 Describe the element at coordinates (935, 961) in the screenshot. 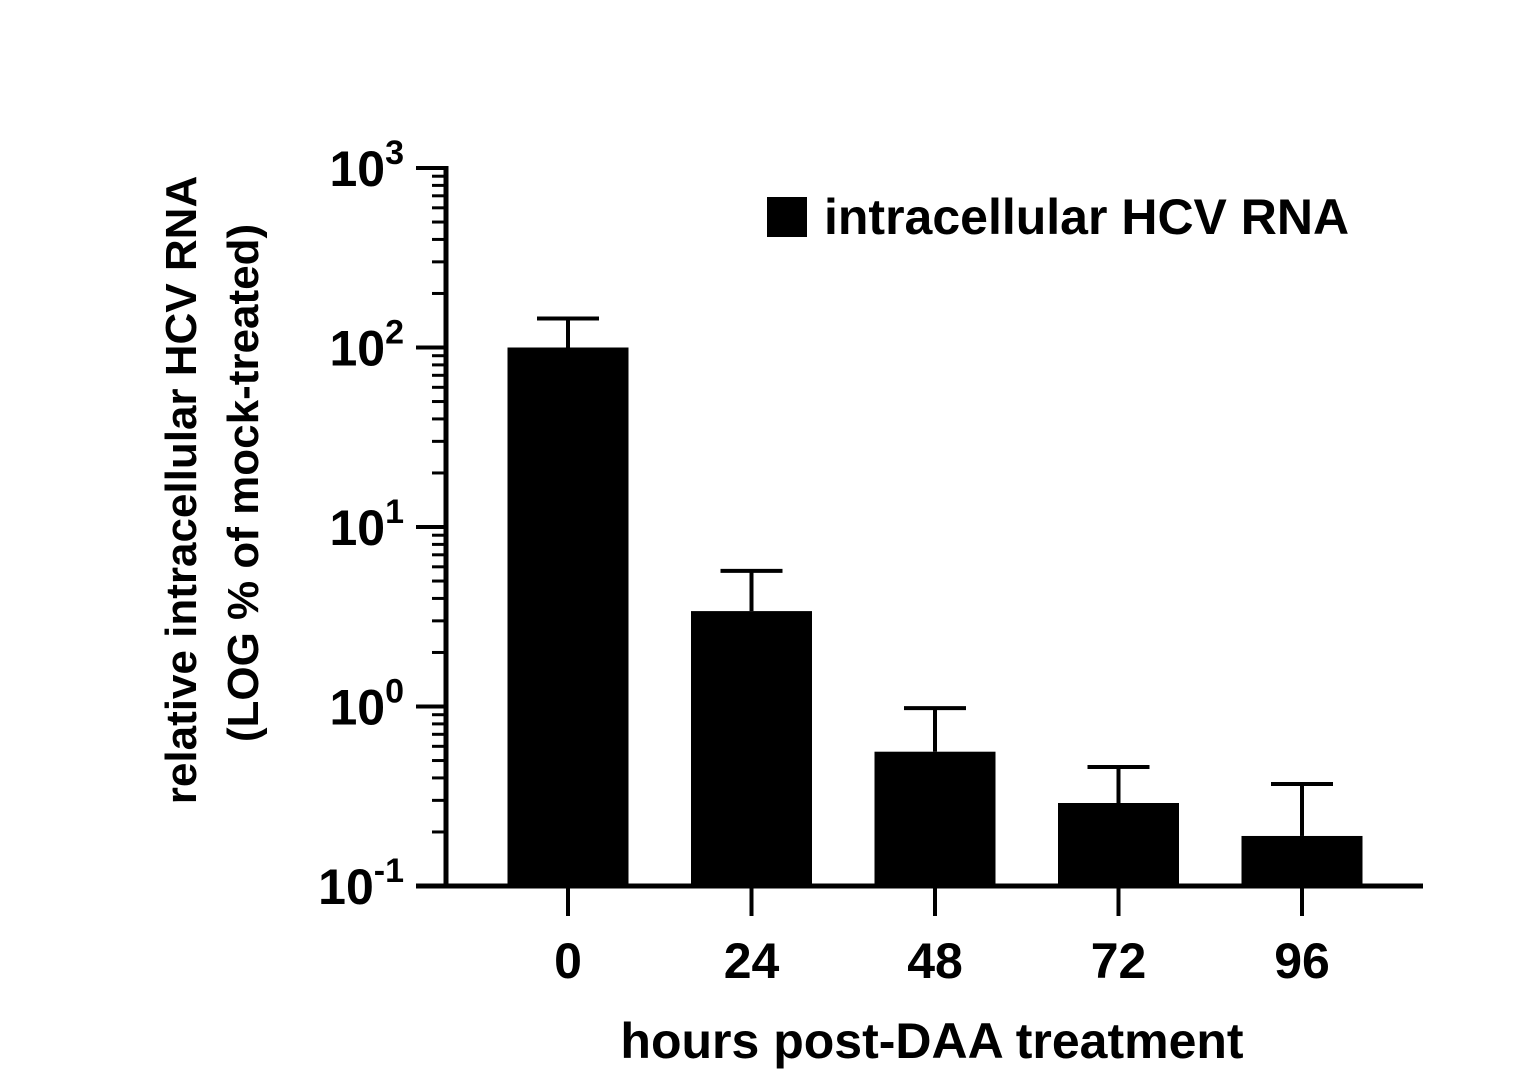

I see `x-tick-label-48: 48` at that location.